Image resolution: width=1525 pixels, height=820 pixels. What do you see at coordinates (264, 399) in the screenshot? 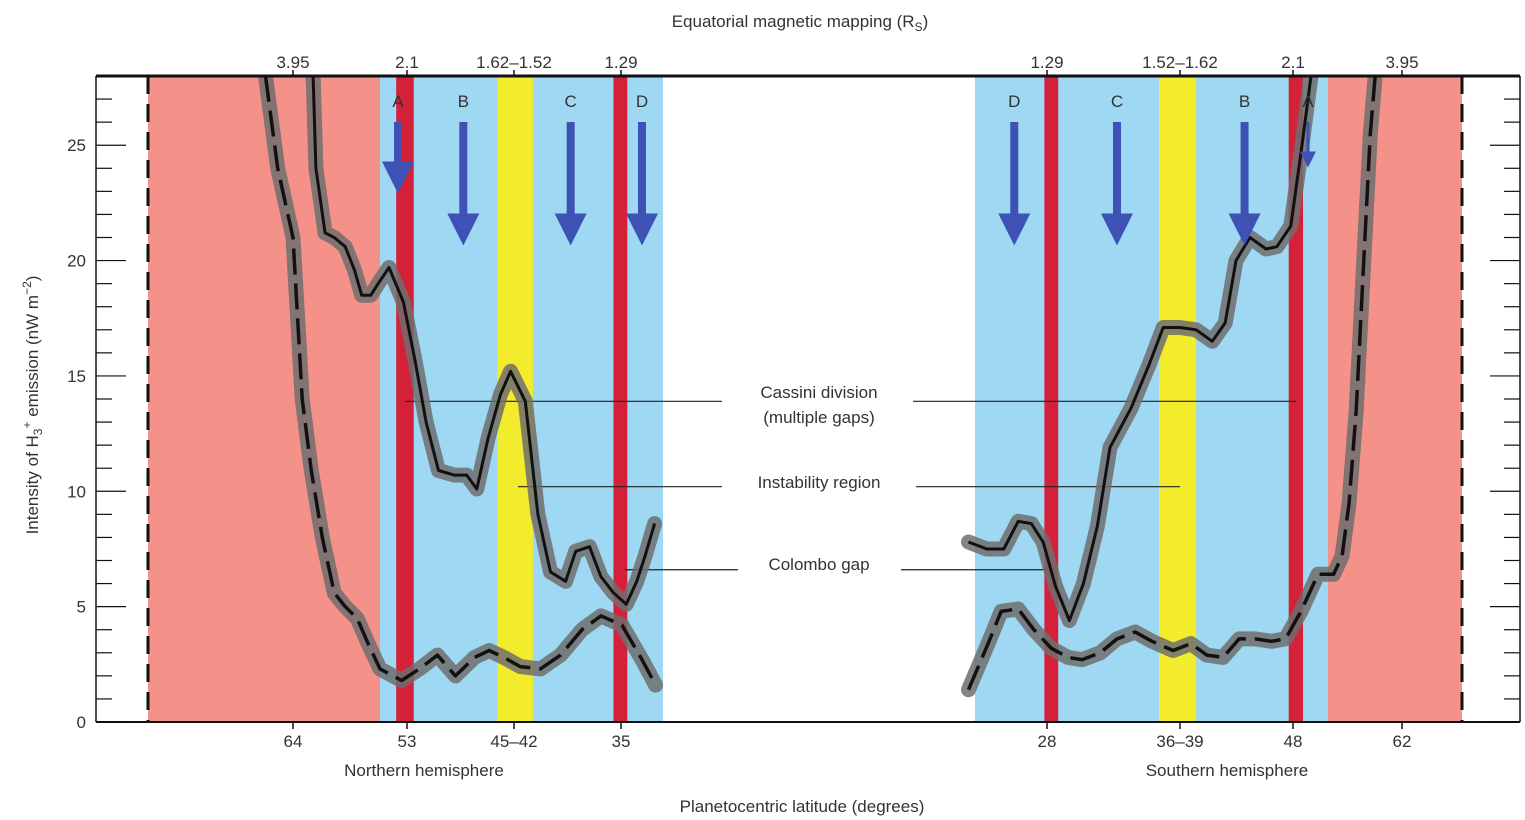
I see `north-outer-band` at bounding box center [264, 399].